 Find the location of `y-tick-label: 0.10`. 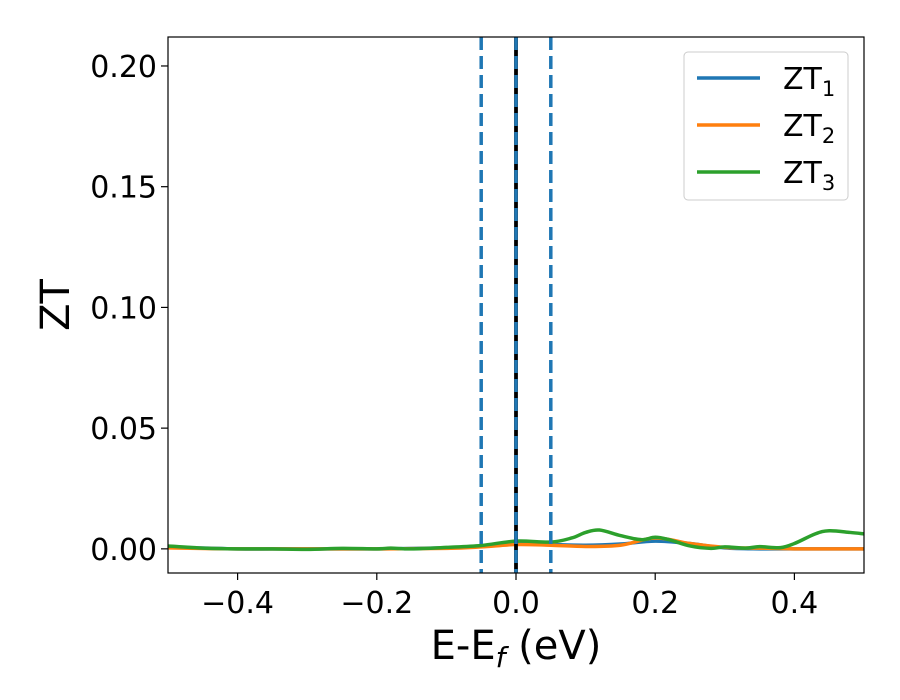

y-tick-label: 0.10 is located at coordinates (123, 308).